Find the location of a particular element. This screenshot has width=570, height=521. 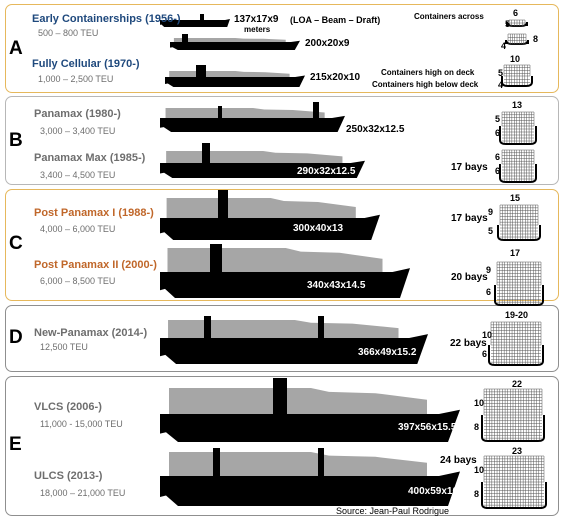

dims-ship-2: 200x20x9 is located at coordinates (327, 43).